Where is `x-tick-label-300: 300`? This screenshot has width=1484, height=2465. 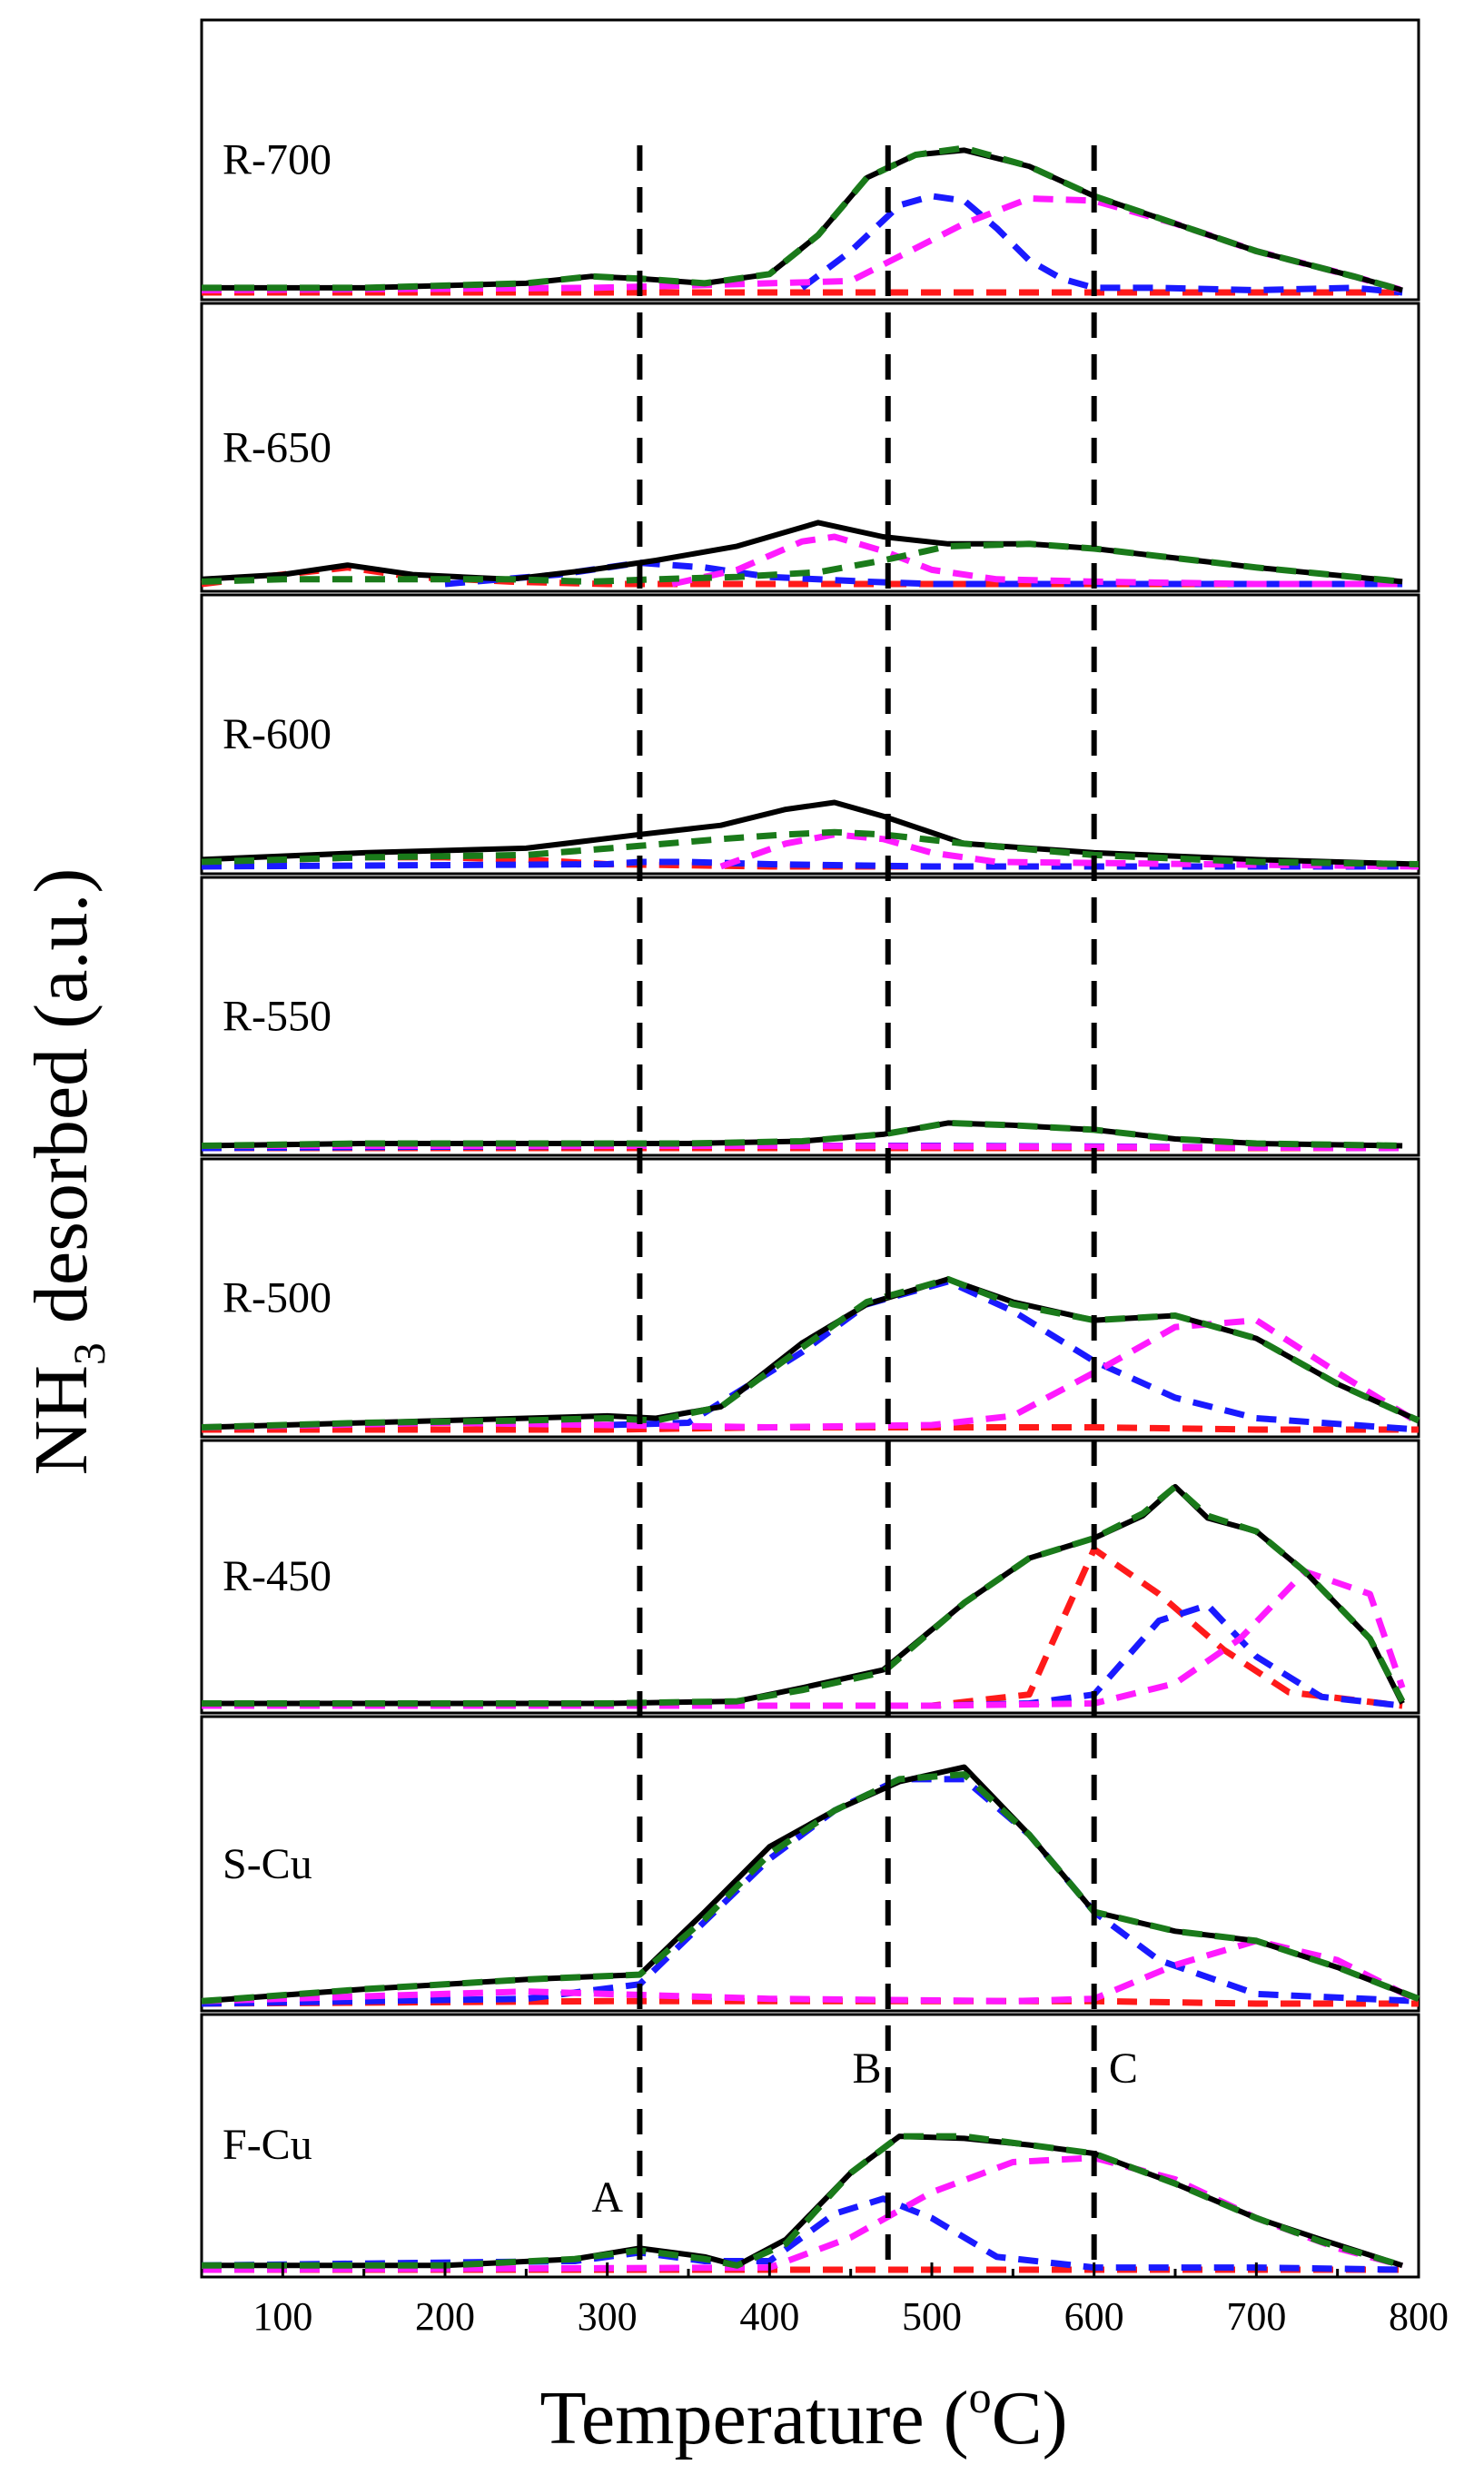 x-tick-label-300: 300 is located at coordinates (608, 2316).